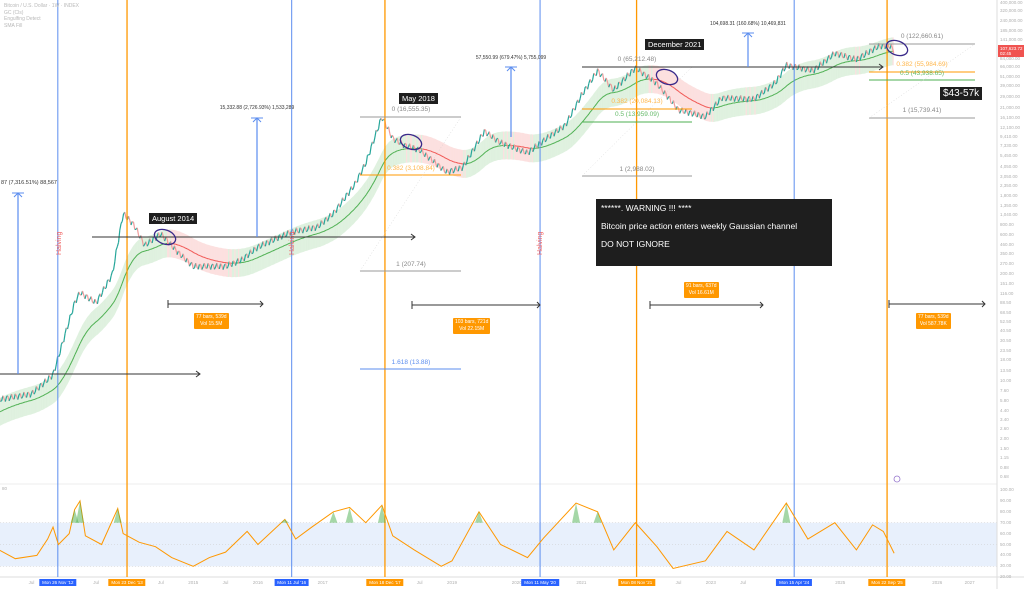 This screenshot has height=589, width=1024. What do you see at coordinates (127, 582) in the screenshot?
I see `cycle-top-date-marker: Mon 23 Dec '13` at bounding box center [127, 582].